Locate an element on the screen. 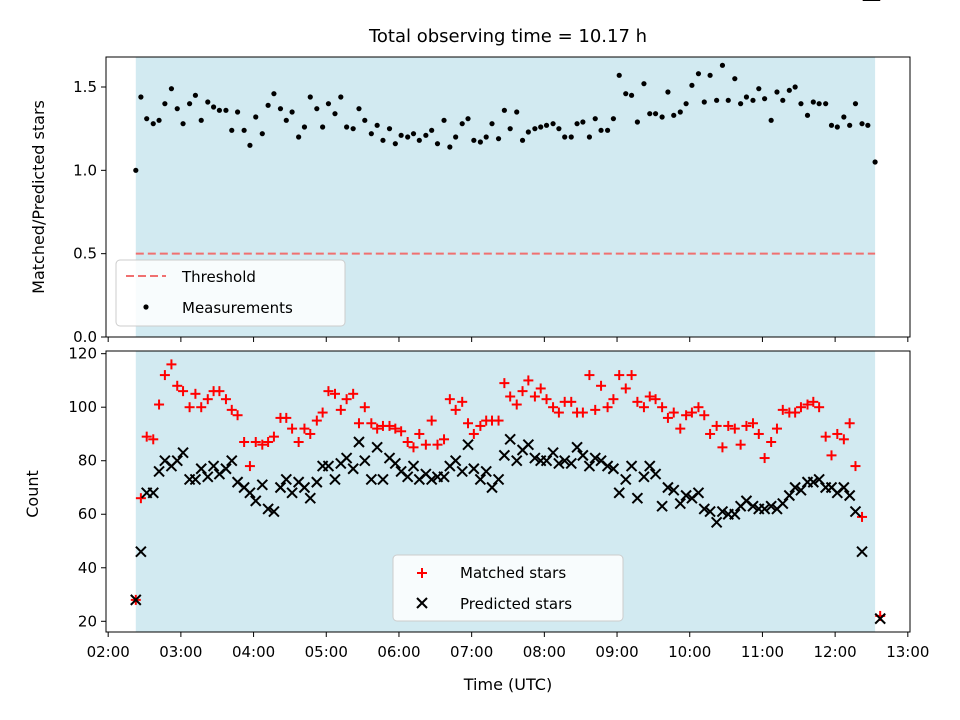 This screenshot has height=720, width=960. count-x-tick-label: 09:00 is located at coordinates (616, 652).